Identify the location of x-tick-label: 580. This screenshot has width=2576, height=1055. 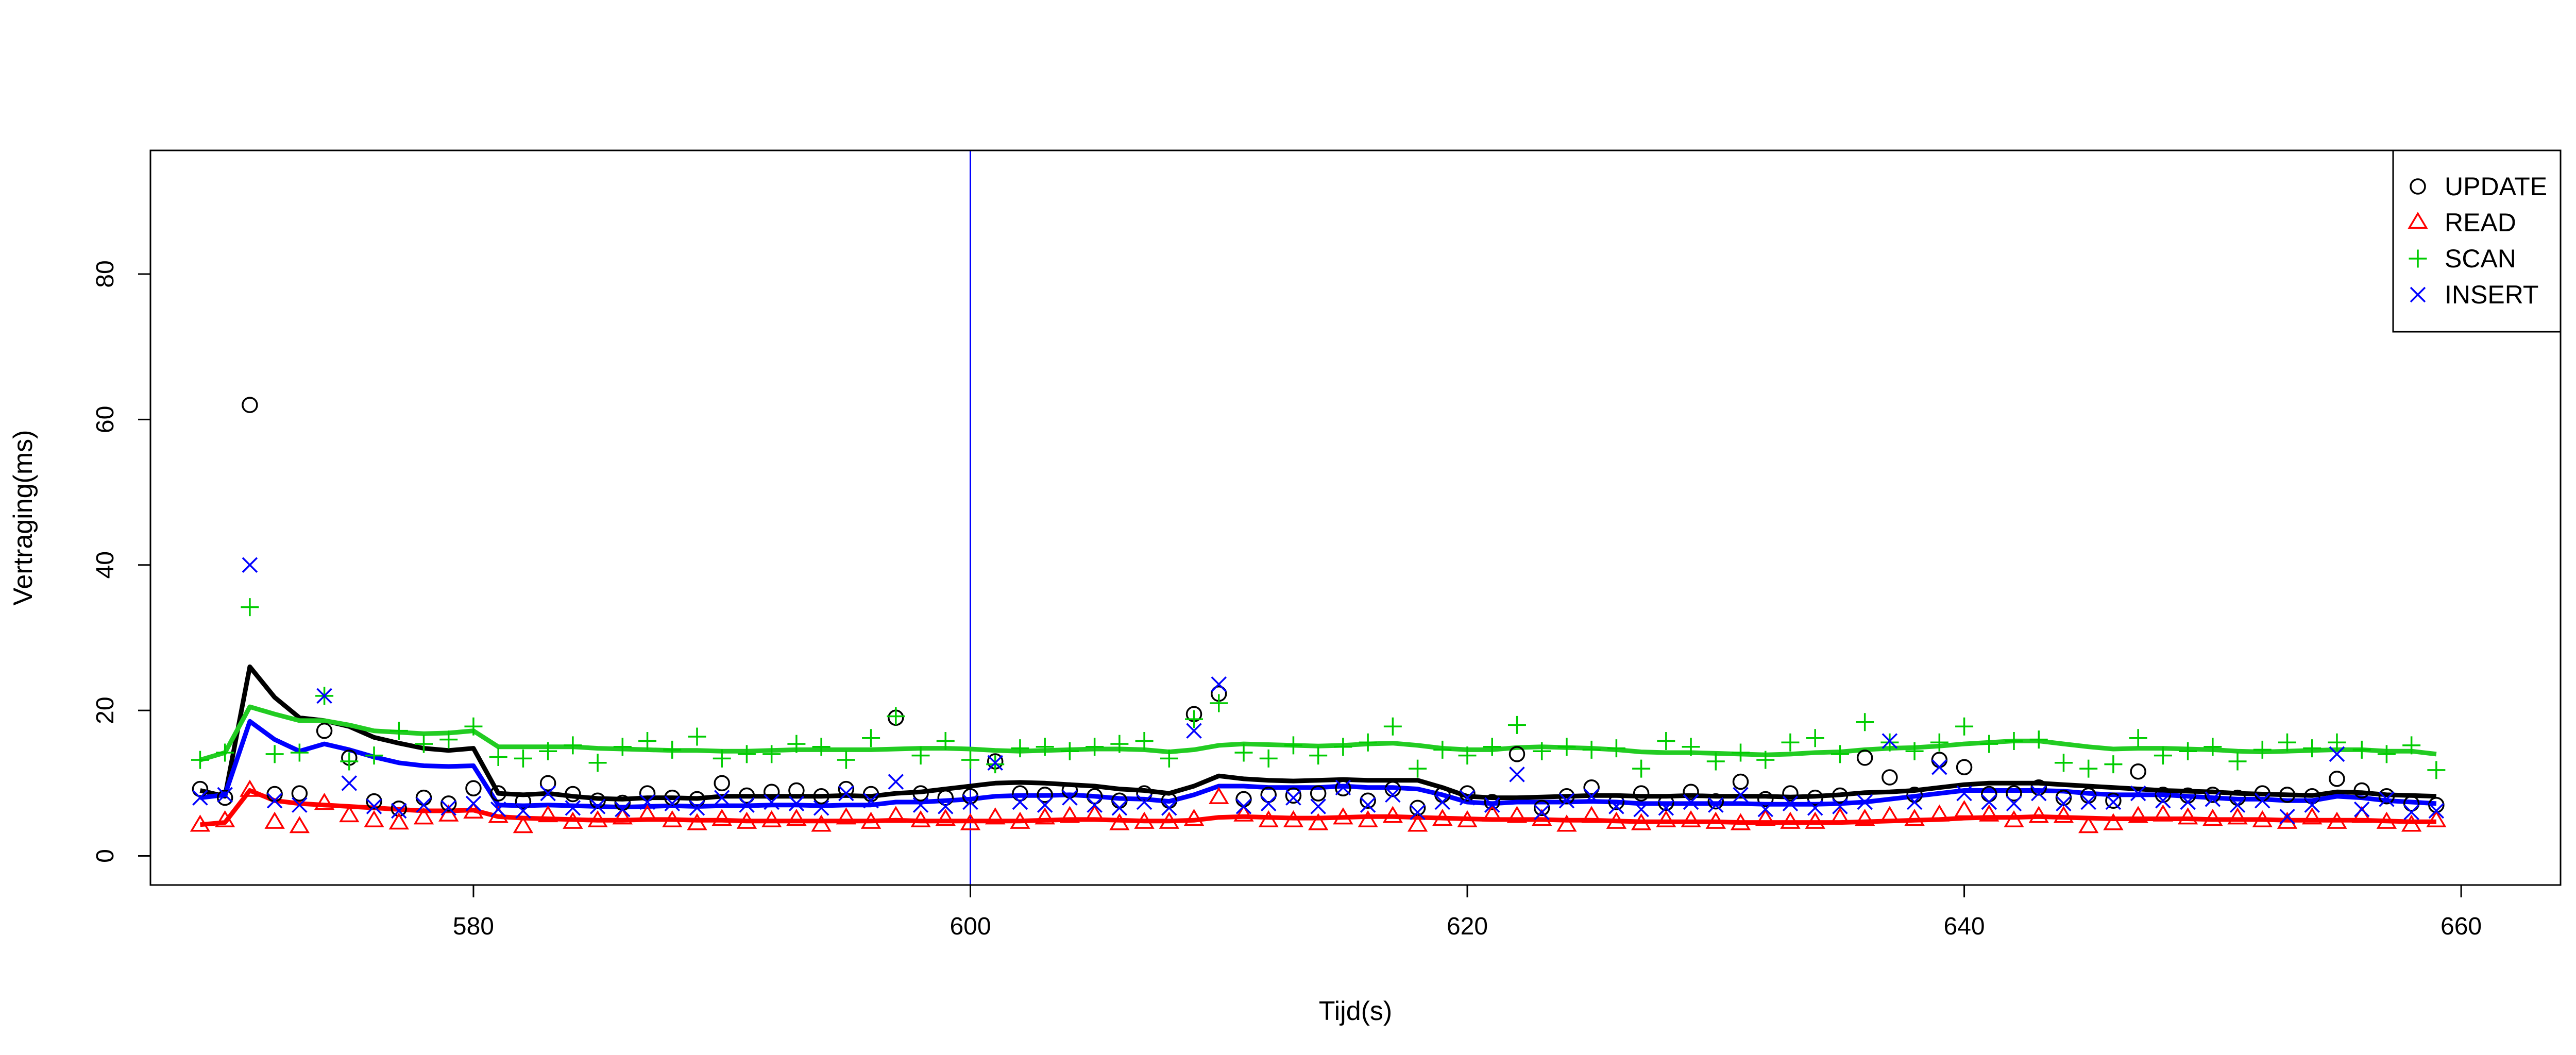
(473, 926).